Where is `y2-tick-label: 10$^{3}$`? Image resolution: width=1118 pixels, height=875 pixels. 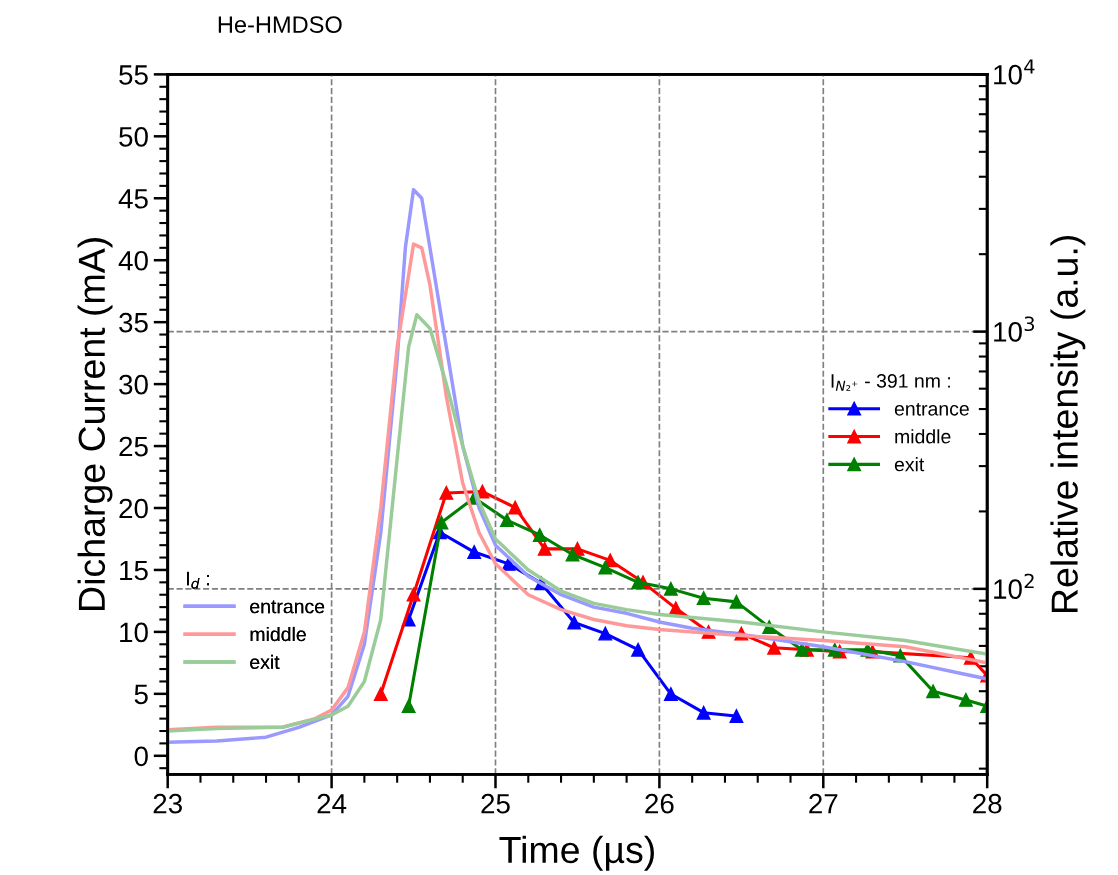 y2-tick-label: 10$^{3}$ is located at coordinates (1014, 329).